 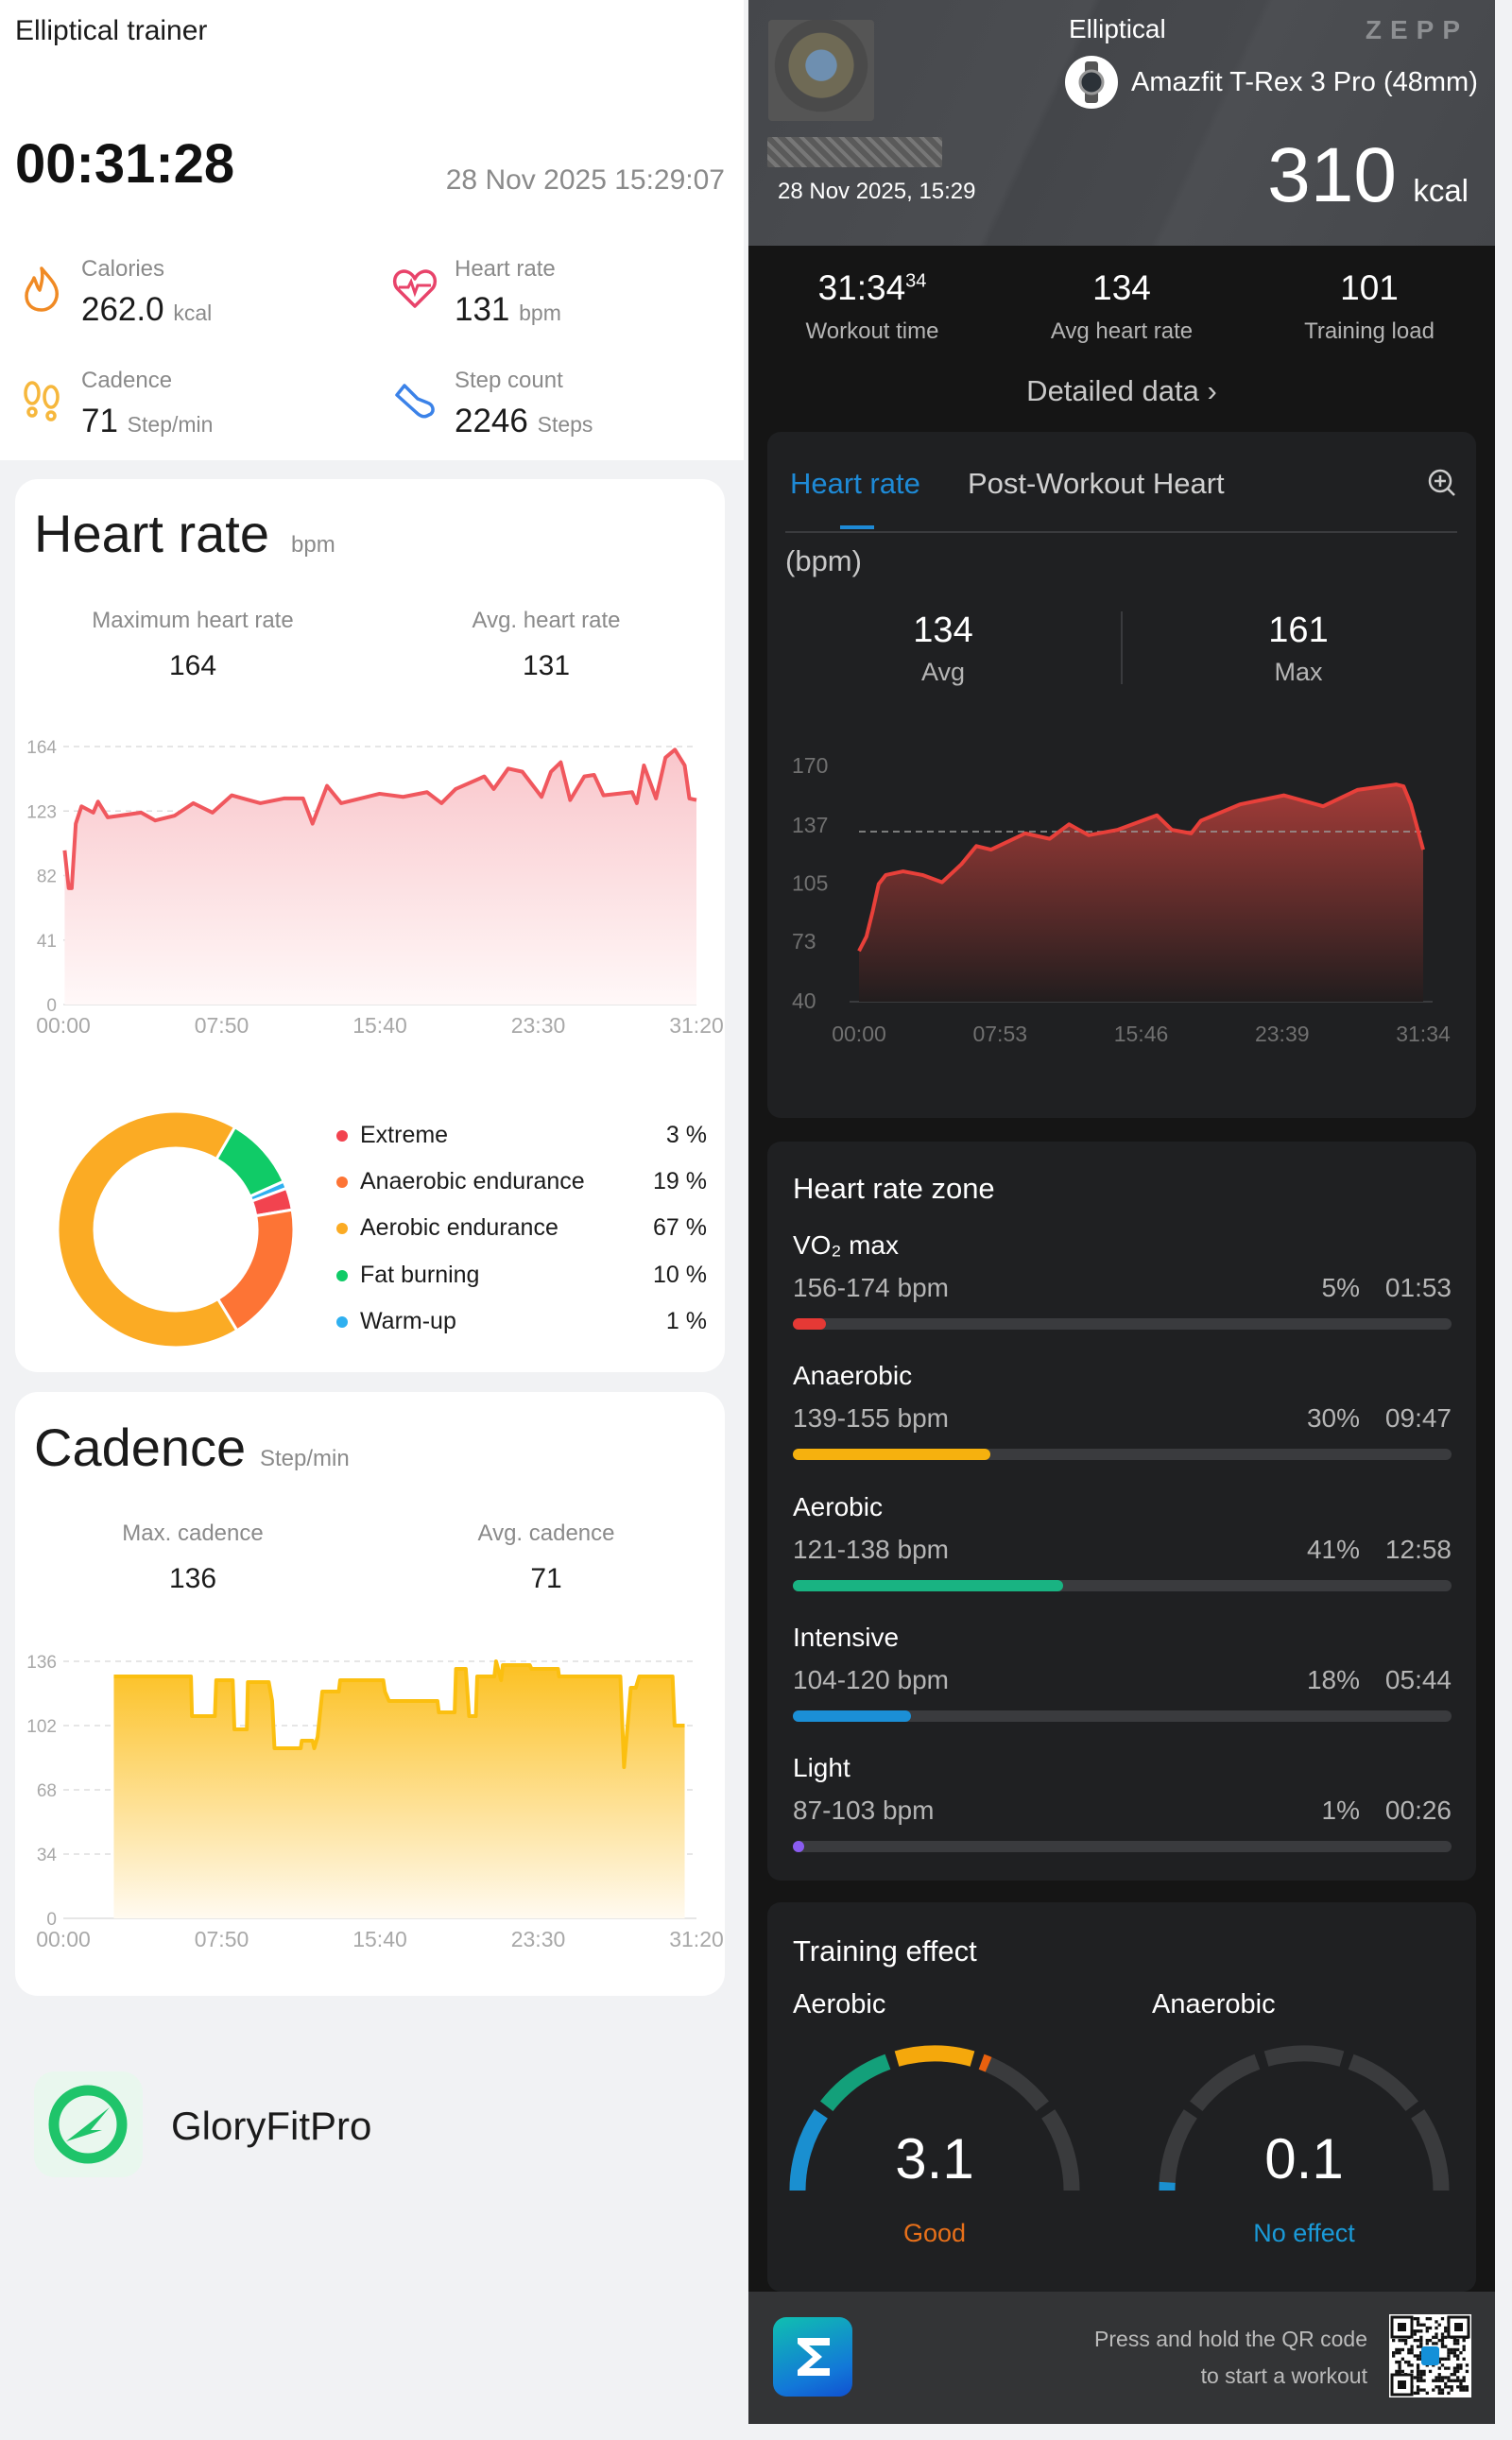 What do you see at coordinates (871, 1549) in the screenshot?
I see `zone-range: 121-138 bpm` at bounding box center [871, 1549].